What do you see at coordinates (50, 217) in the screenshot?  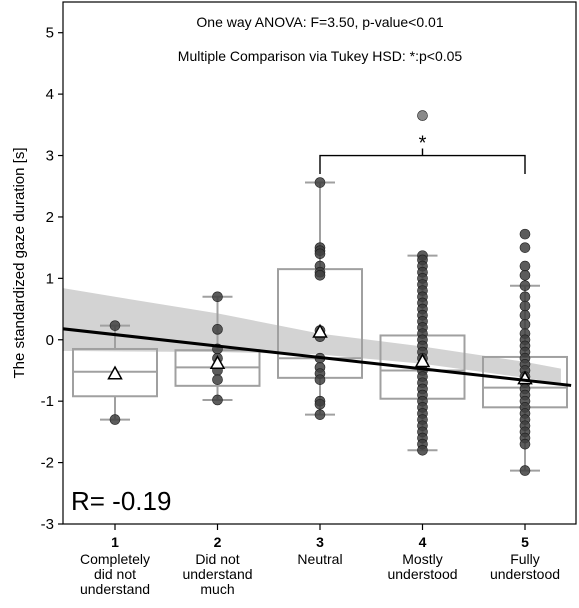 I see `y-tick-label: 2` at bounding box center [50, 217].